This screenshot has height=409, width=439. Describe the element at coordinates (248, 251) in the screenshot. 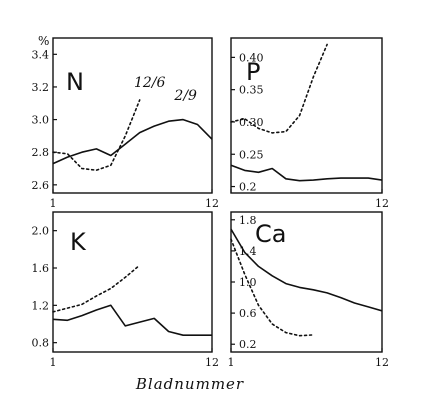

I see `y-tick-label: 1.4` at that location.